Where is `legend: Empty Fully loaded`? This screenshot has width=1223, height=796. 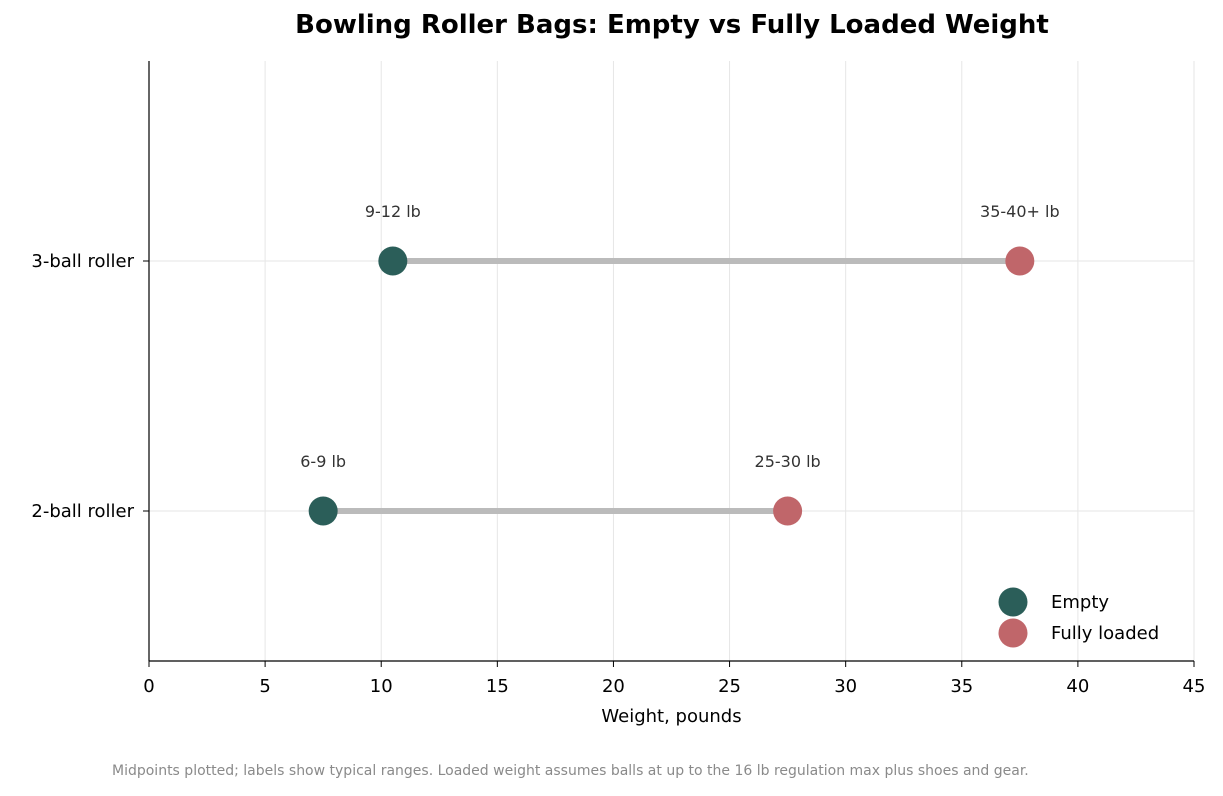 legend: Empty Fully loaded is located at coordinates (1078, 617).